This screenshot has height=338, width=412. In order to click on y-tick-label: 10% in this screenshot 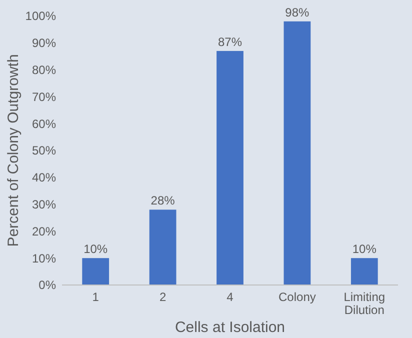, I will do `click(44, 258)`.